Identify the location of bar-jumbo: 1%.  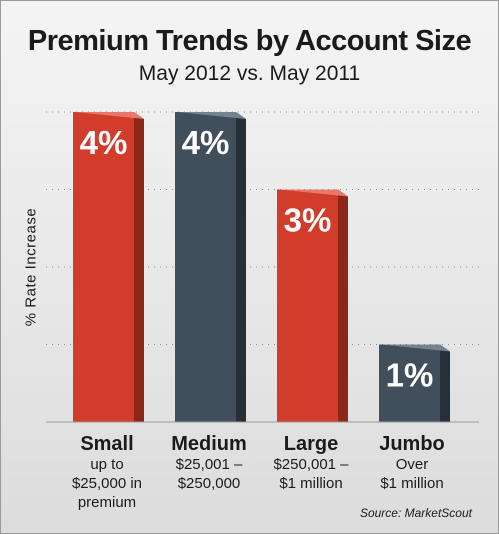
(414, 383).